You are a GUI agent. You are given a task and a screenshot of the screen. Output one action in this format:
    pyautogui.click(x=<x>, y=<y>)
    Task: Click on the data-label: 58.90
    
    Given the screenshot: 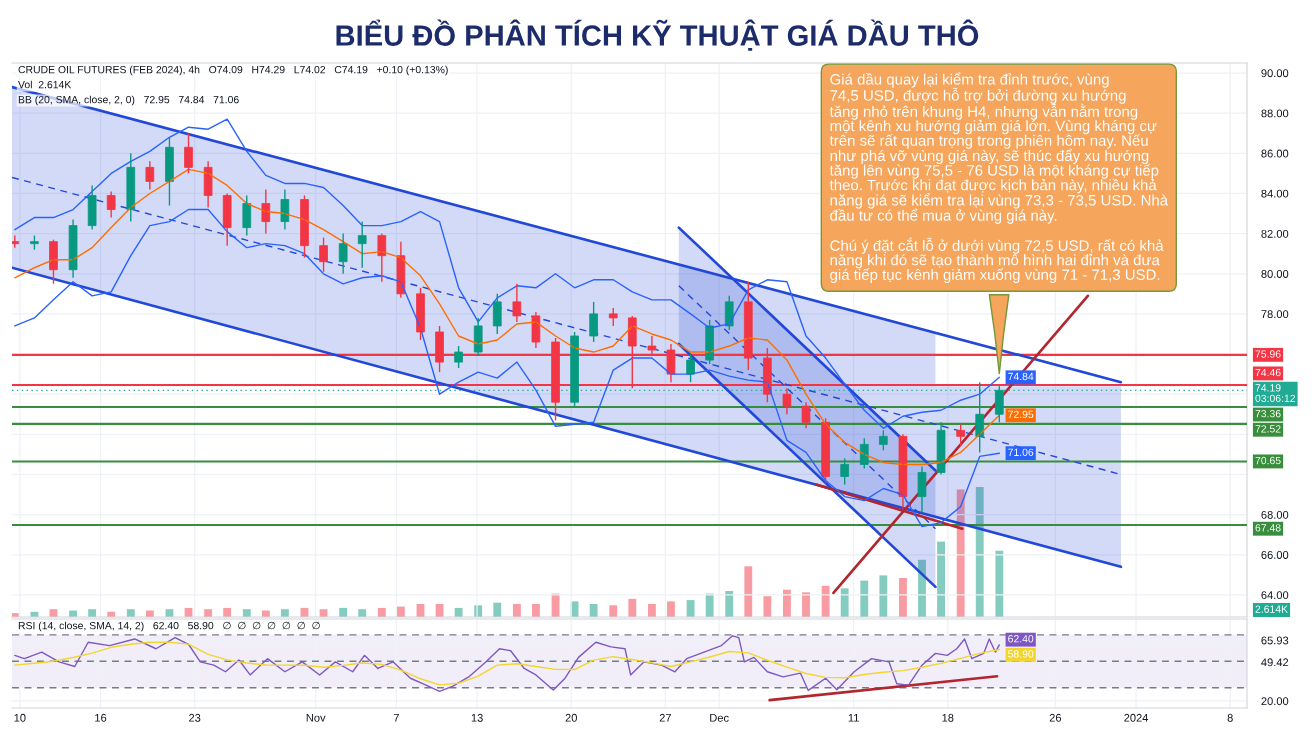 What is the action you would take?
    pyautogui.click(x=1021, y=654)
    